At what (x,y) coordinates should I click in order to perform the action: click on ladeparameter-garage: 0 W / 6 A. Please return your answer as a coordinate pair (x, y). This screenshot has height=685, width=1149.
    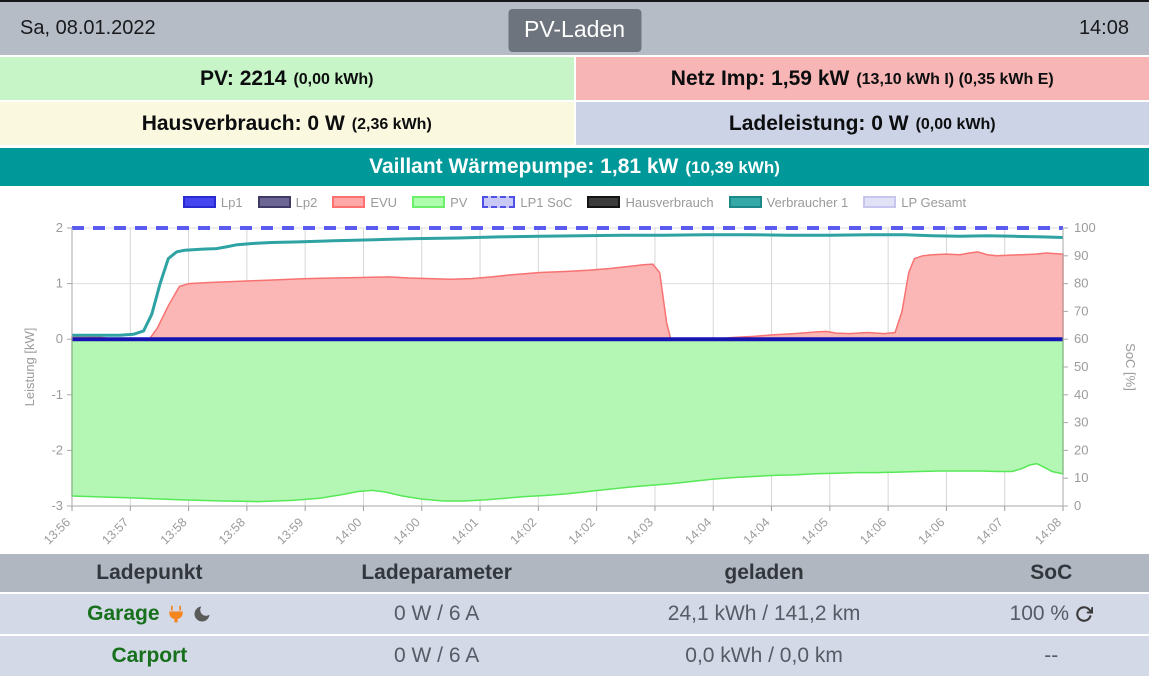
    Looking at the image, I should click on (437, 613).